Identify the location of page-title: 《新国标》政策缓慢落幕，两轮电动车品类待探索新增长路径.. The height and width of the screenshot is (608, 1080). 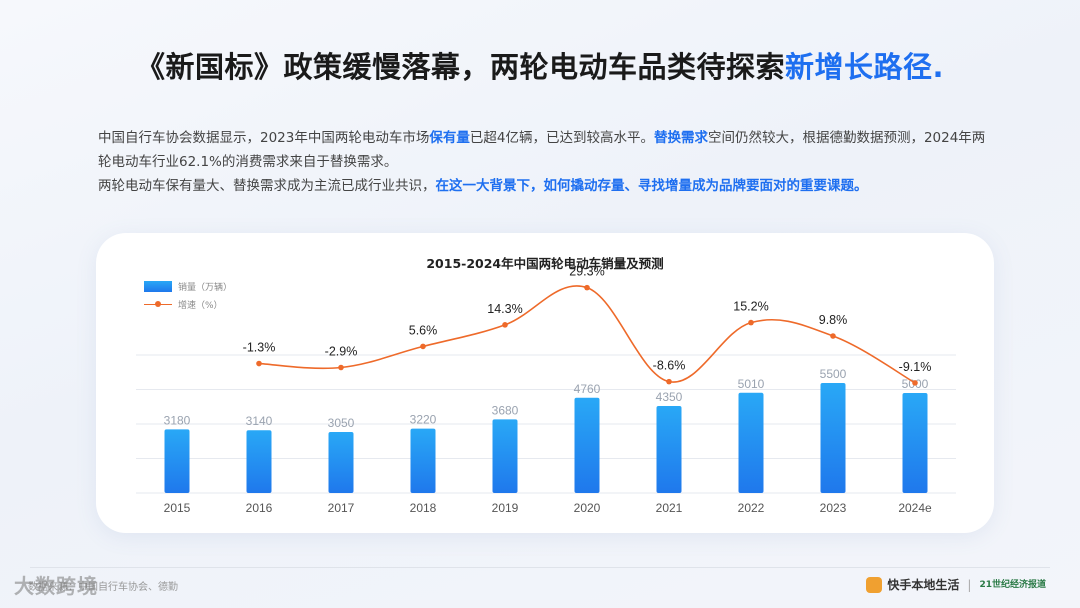
(540, 65).